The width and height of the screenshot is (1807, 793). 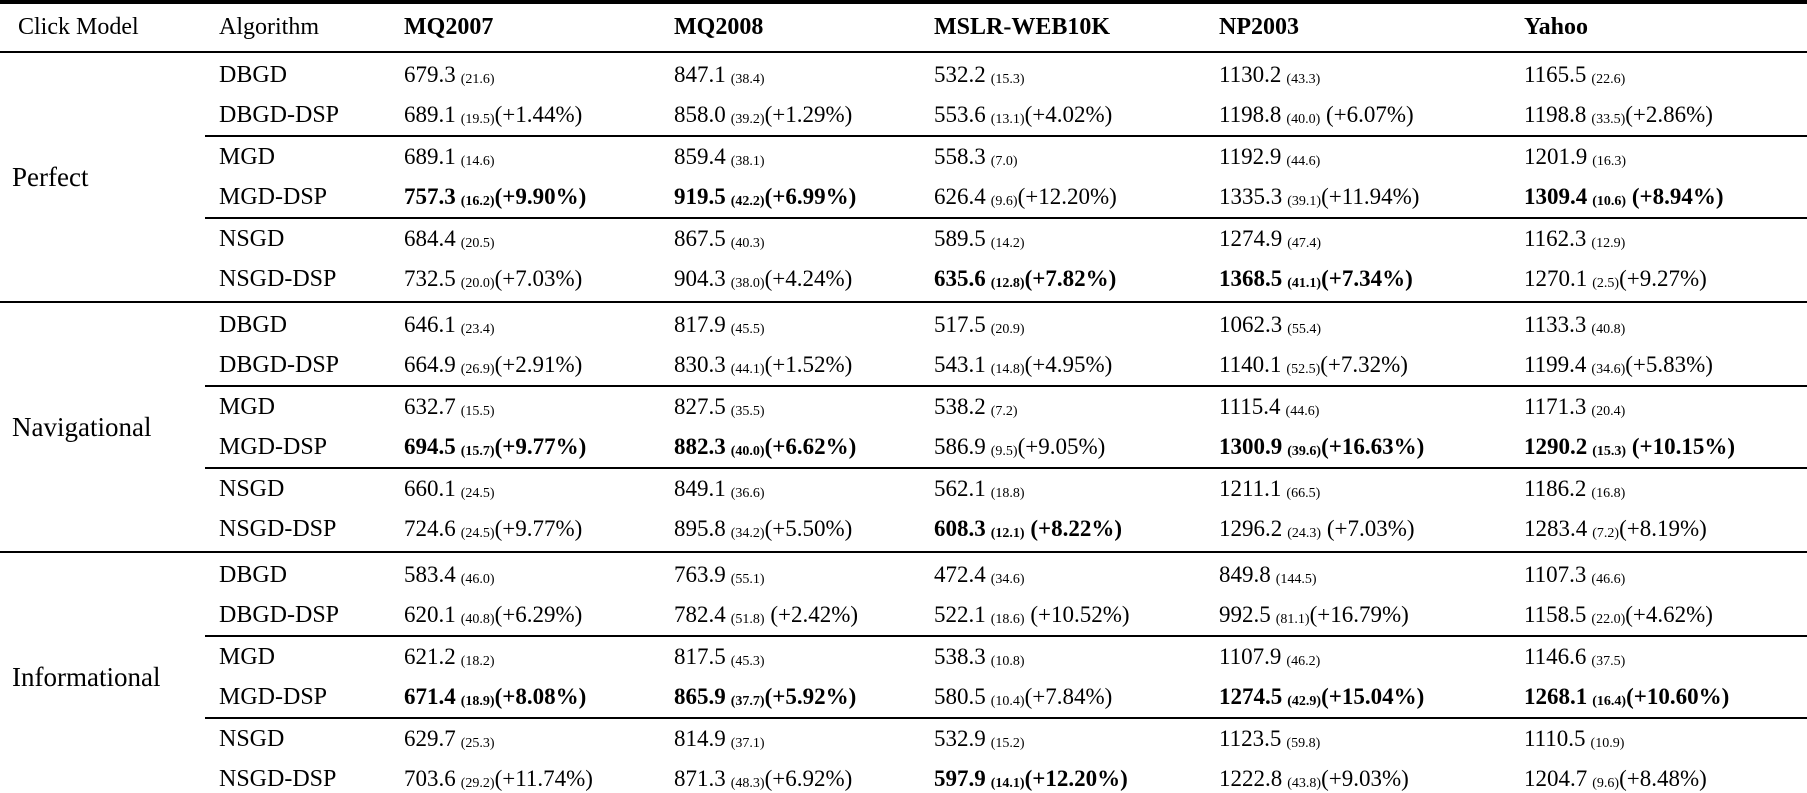 What do you see at coordinates (810, 196) in the screenshot?
I see `result-gain: (+6.99%)` at bounding box center [810, 196].